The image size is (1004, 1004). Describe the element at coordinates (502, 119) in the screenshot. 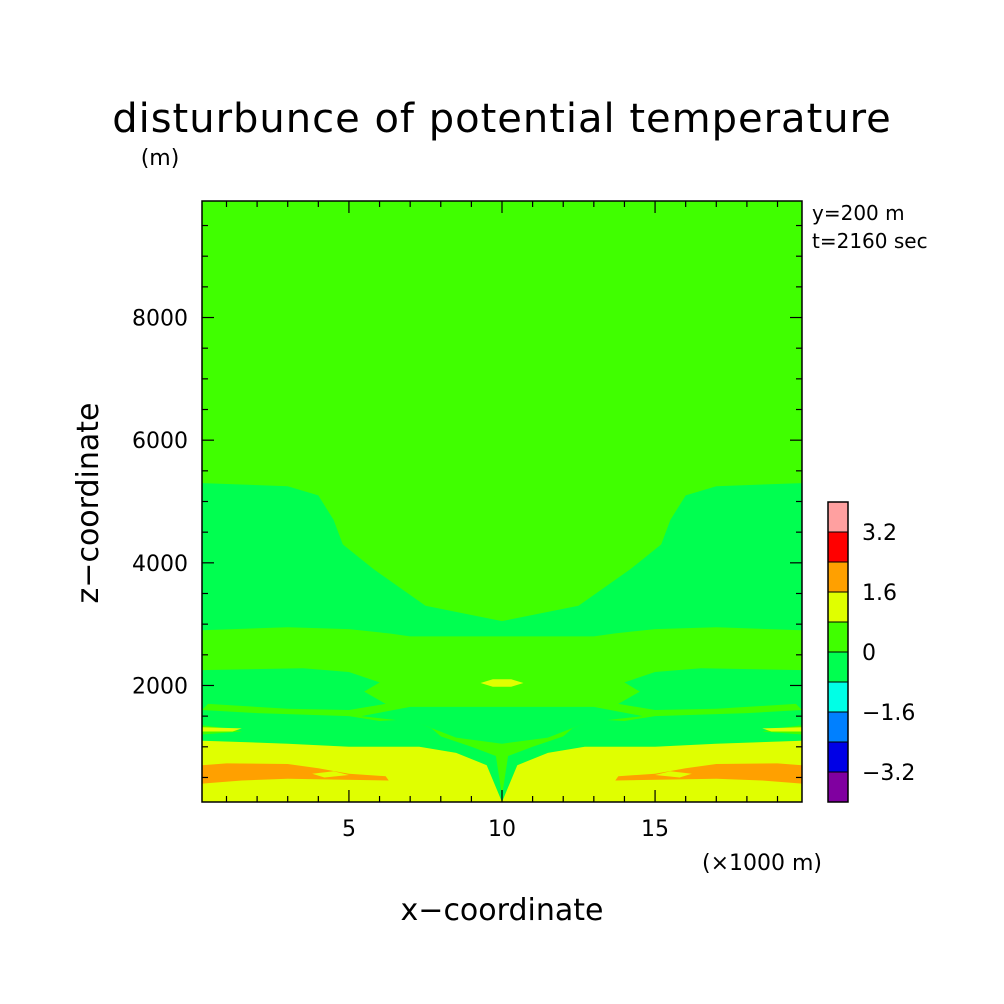

I see `chart-title: disturbunce of potential temperature` at that location.